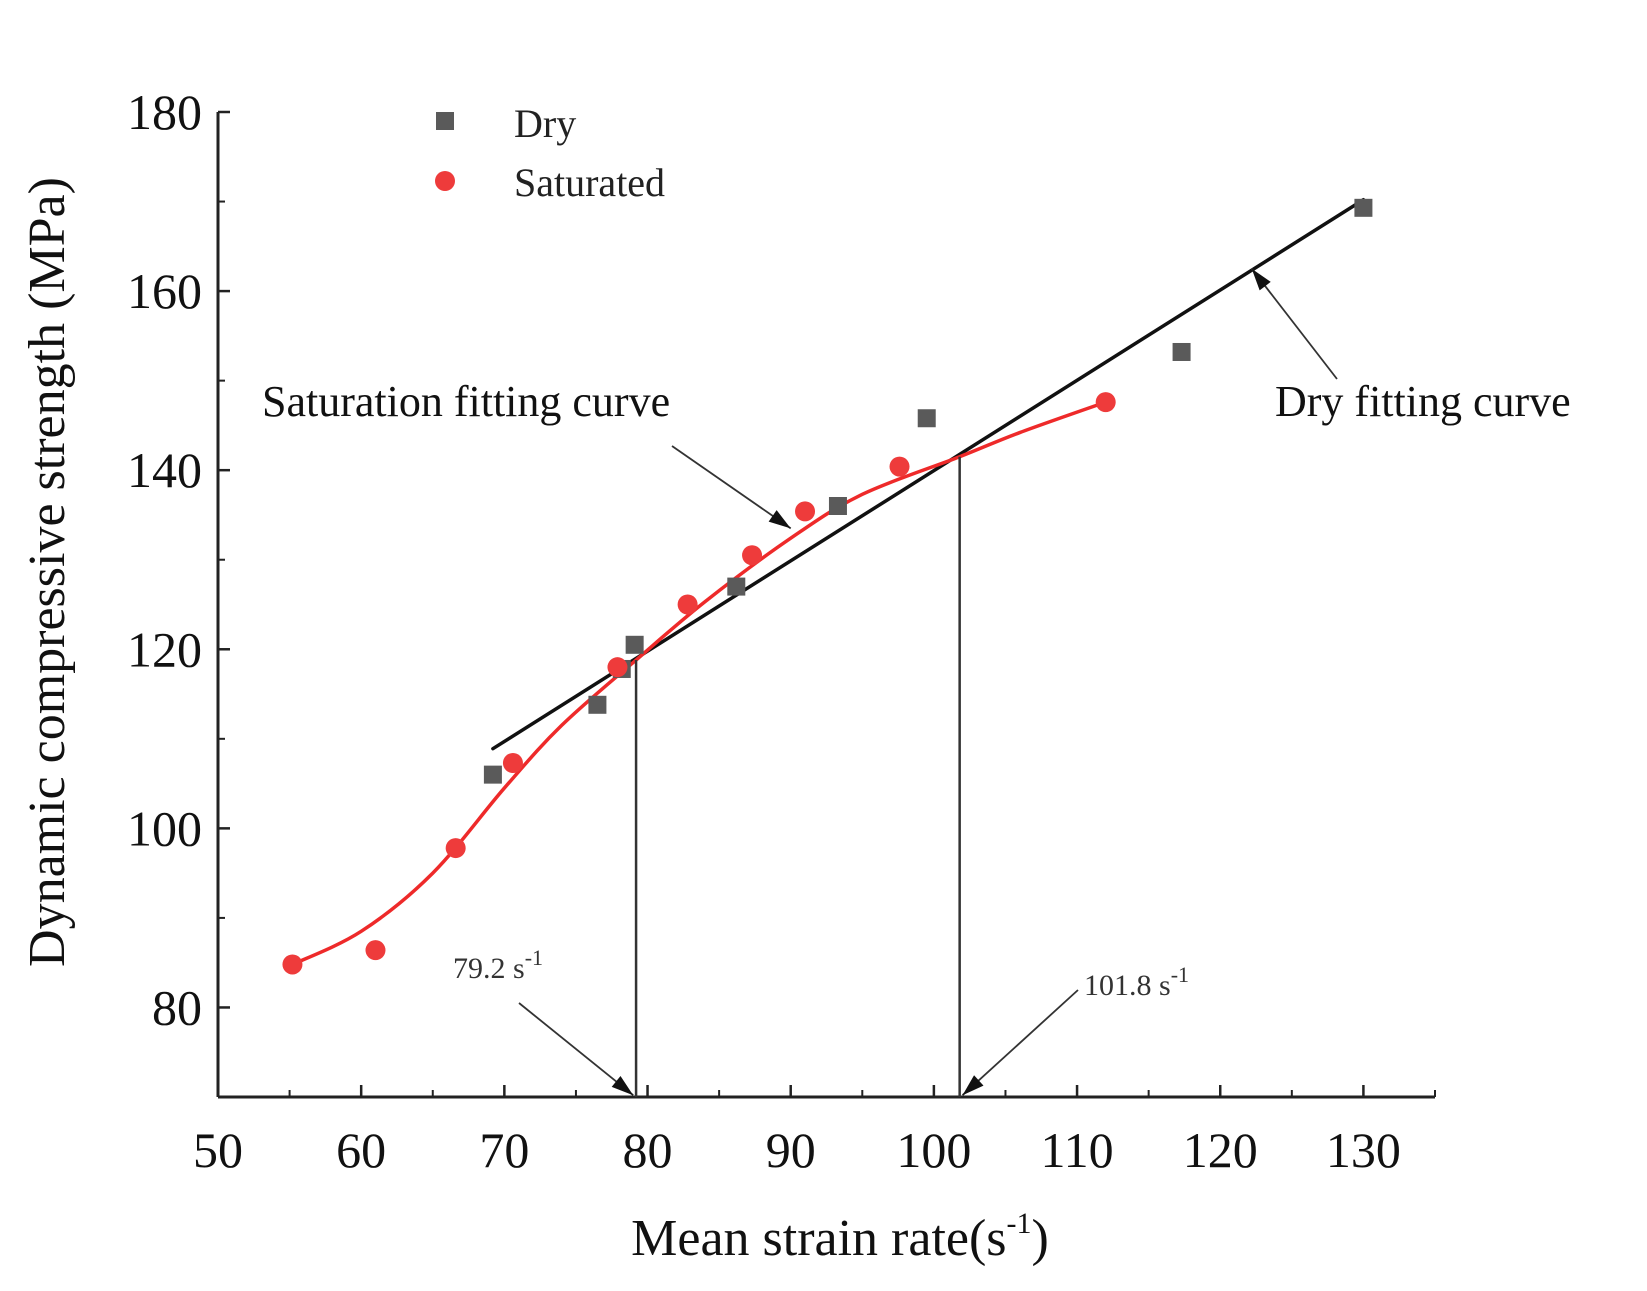  I want to click on reference-lines, so click(797, 776).